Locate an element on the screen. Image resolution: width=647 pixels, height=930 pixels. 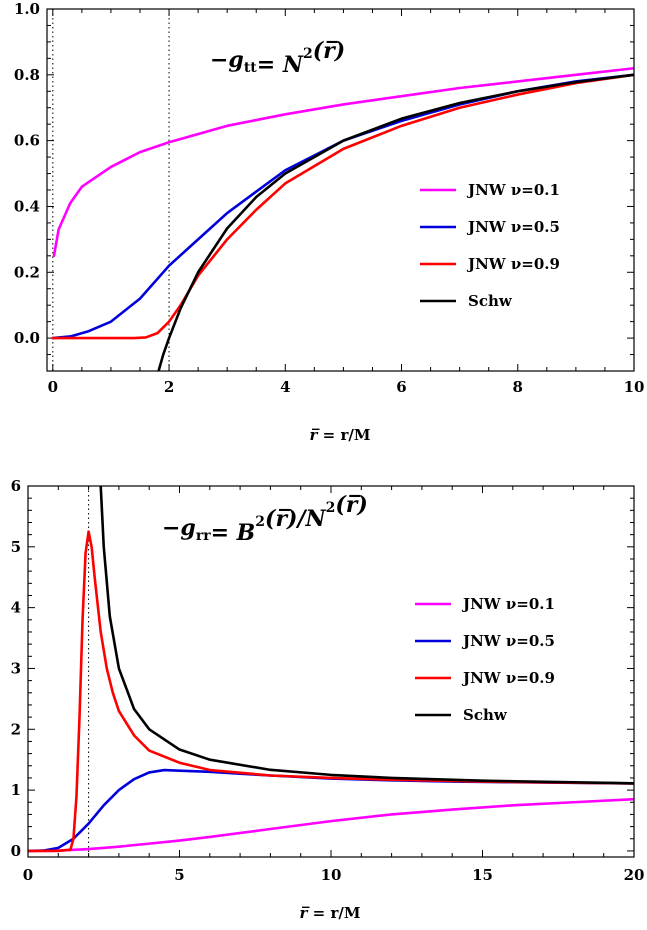
y-tick-label: 4 is located at coordinates (16, 608).